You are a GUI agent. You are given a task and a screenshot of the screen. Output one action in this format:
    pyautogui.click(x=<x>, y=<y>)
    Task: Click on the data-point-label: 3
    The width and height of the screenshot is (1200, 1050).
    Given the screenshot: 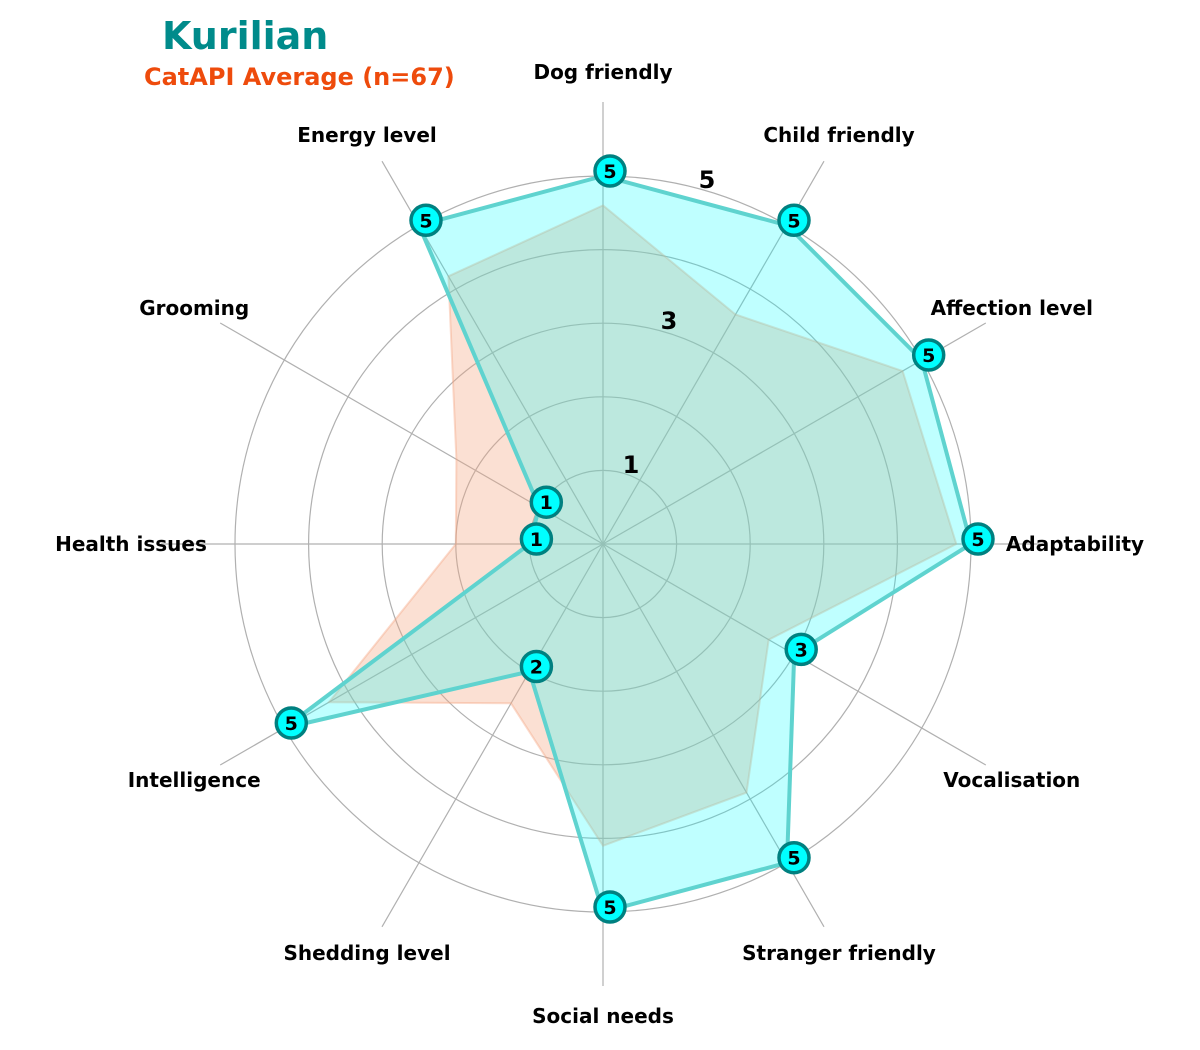 What is the action you would take?
    pyautogui.click(x=801, y=650)
    